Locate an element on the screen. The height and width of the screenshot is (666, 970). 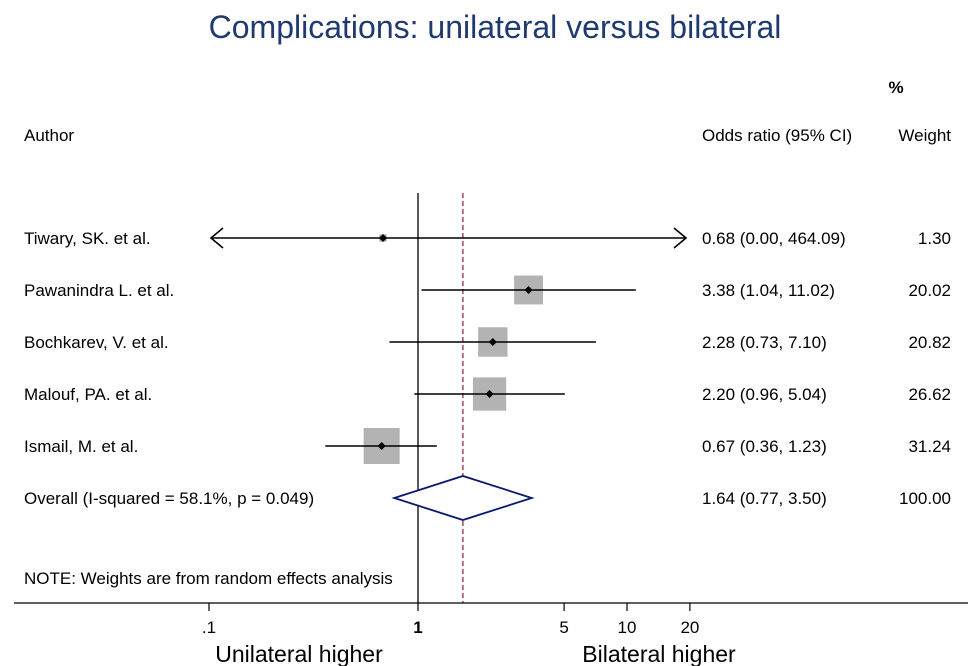
ci-arrow-left is located at coordinates (216, 238).